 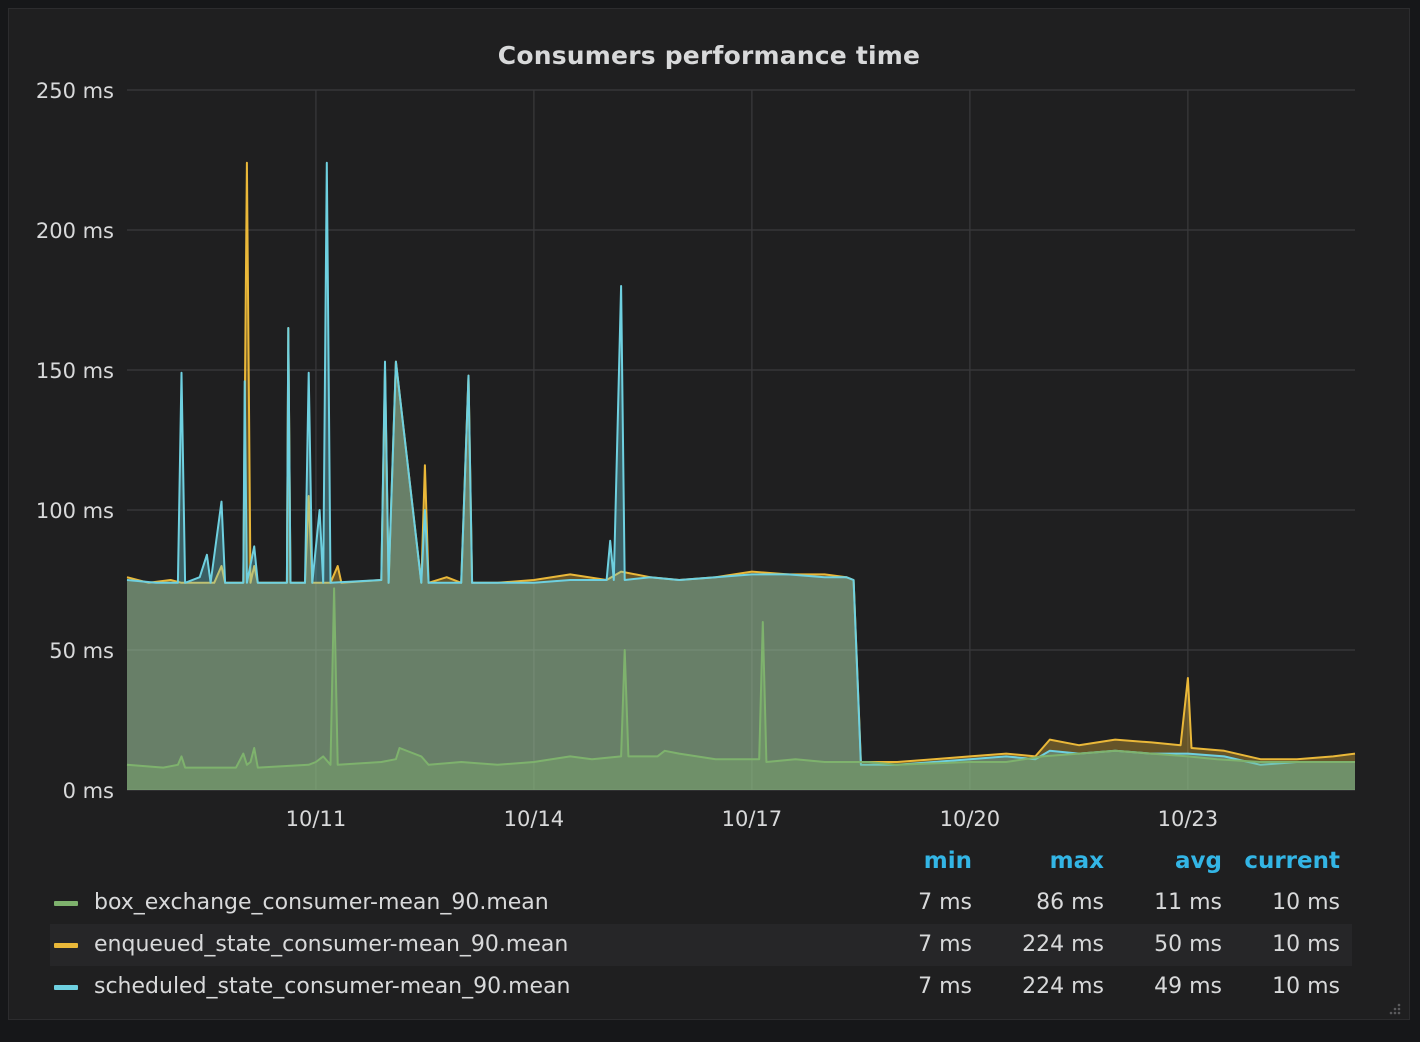 What do you see at coordinates (75, 511) in the screenshot?
I see `y-tick-label: 100 ms` at bounding box center [75, 511].